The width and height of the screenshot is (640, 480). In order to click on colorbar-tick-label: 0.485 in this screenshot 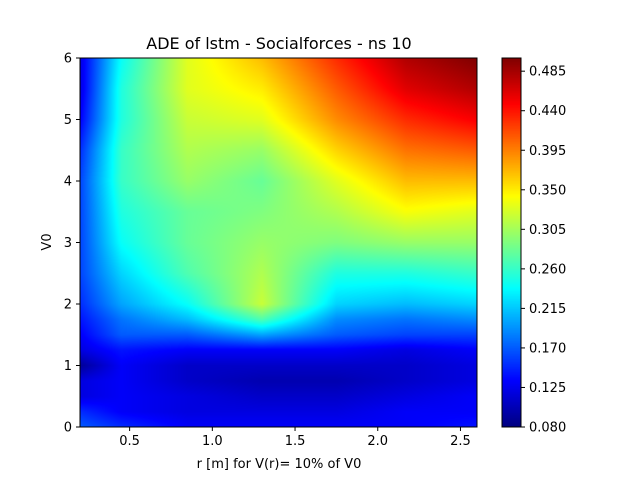, I will do `click(547, 72)`.